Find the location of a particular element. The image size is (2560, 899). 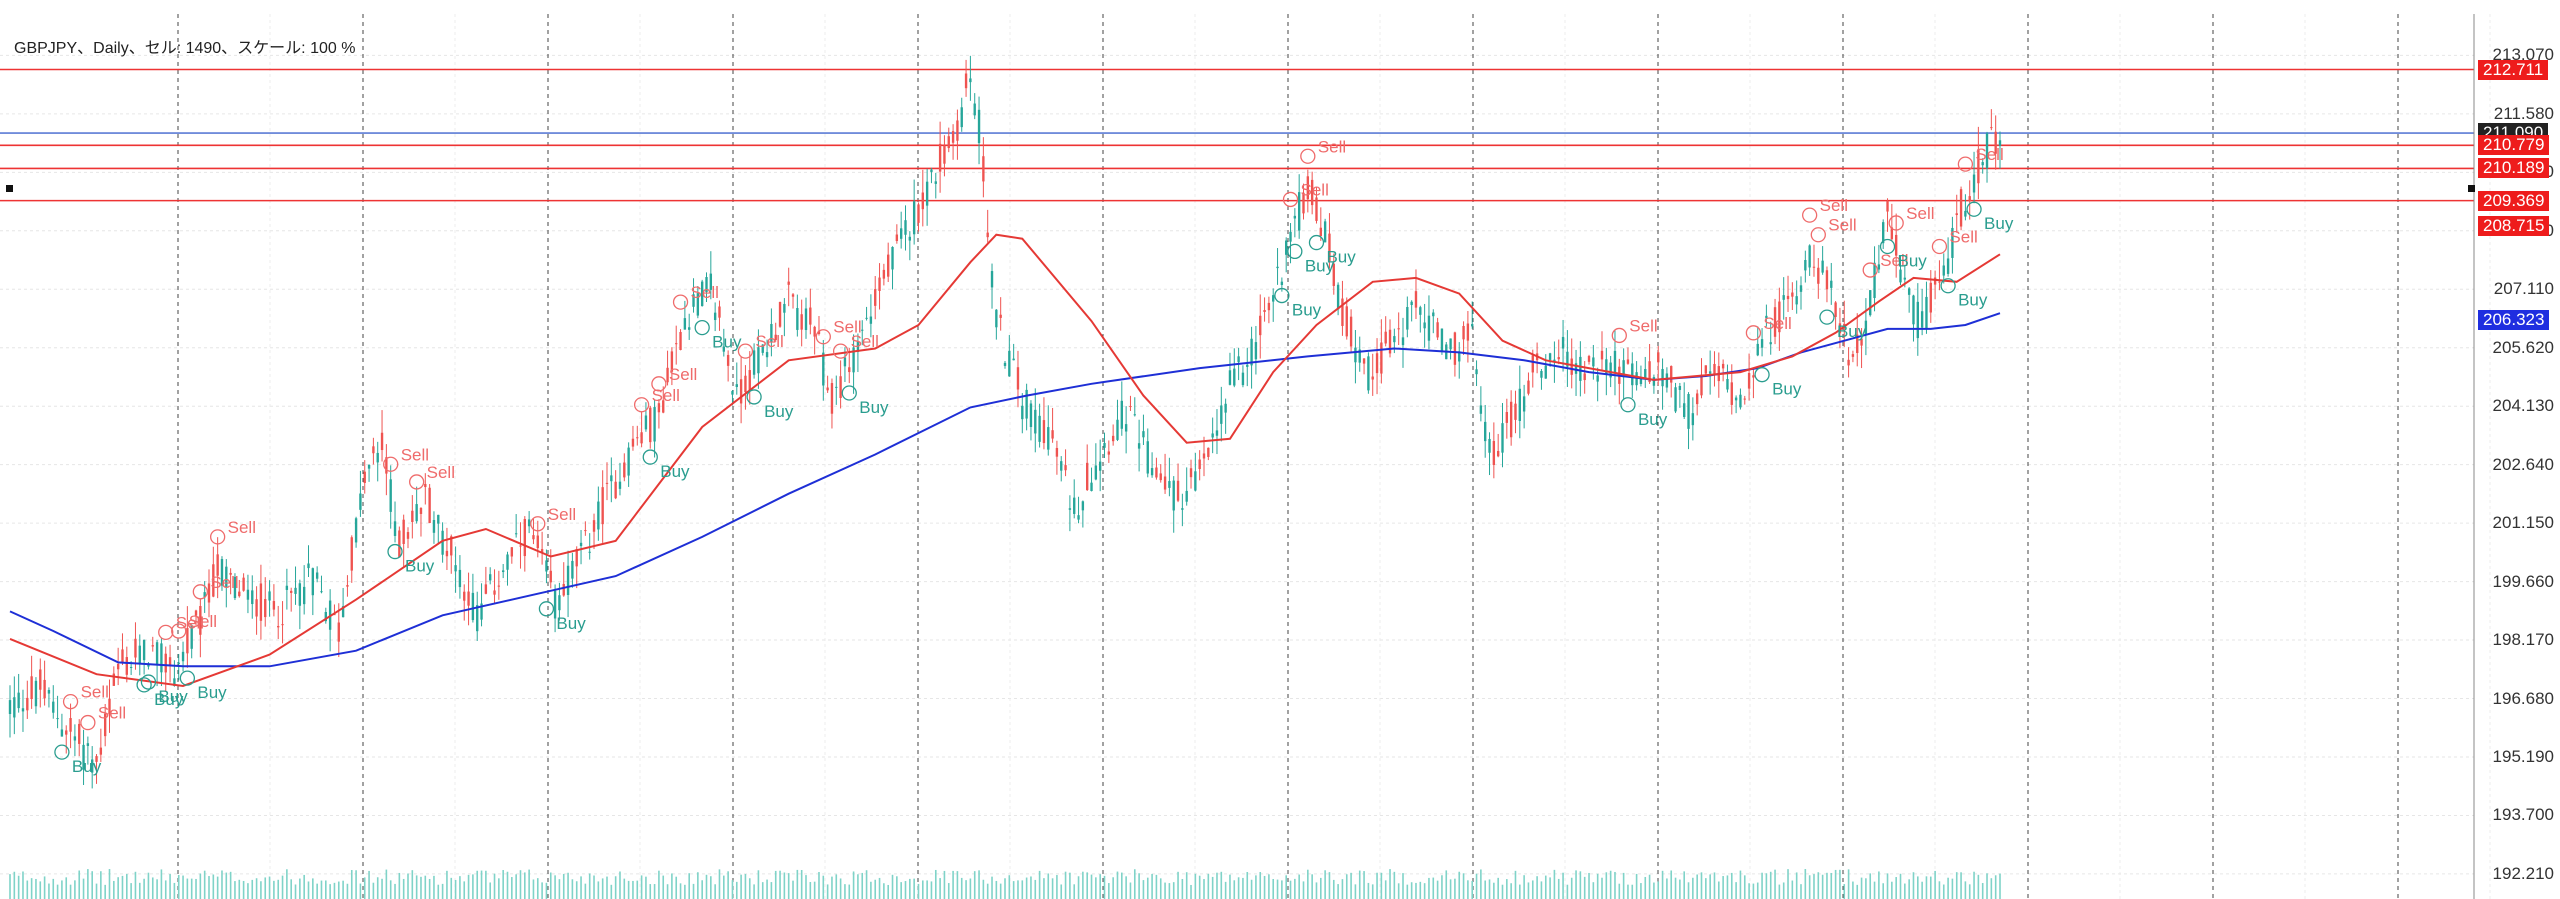

price-tick-label: 204.130 is located at coordinates (2523, 406).